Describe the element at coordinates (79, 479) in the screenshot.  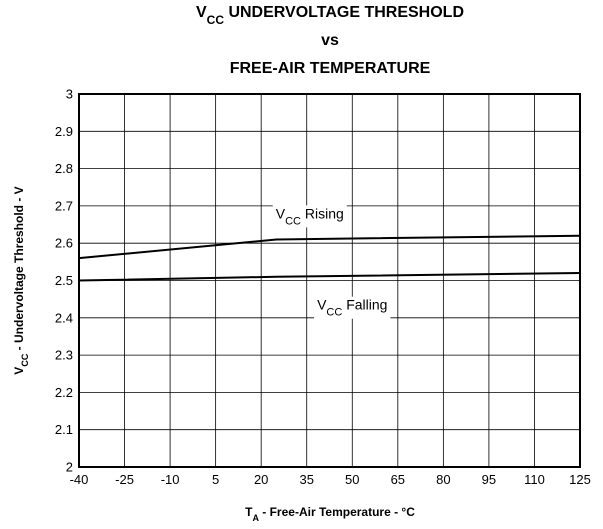
I see `x-tick-label: -40` at that location.